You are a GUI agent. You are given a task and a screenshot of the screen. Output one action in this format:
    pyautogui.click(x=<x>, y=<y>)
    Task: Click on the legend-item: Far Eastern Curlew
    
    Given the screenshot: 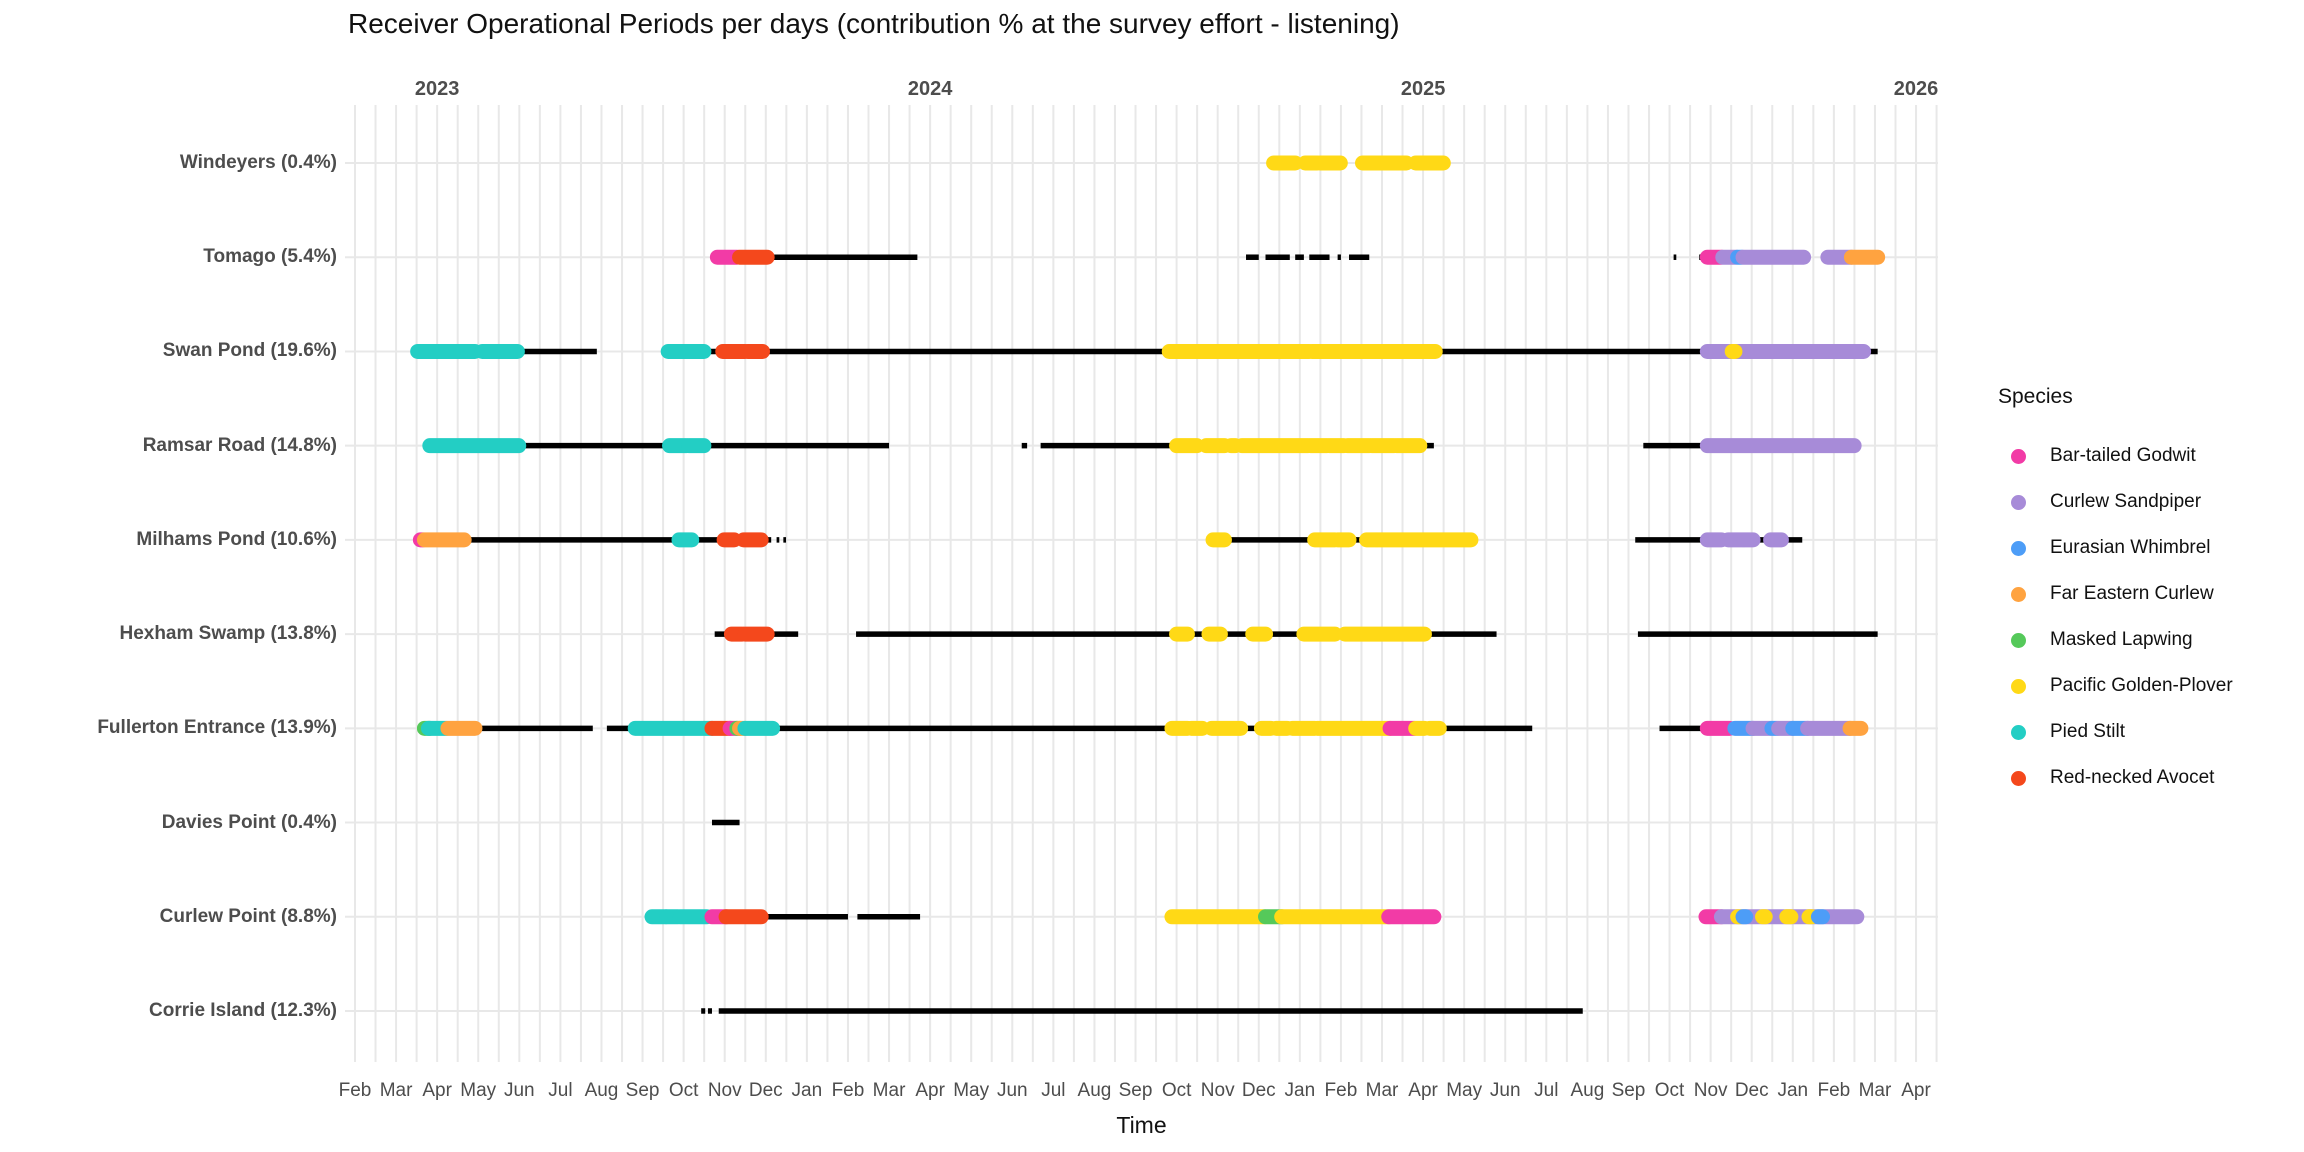 What is the action you would take?
    pyautogui.click(x=2115, y=594)
    